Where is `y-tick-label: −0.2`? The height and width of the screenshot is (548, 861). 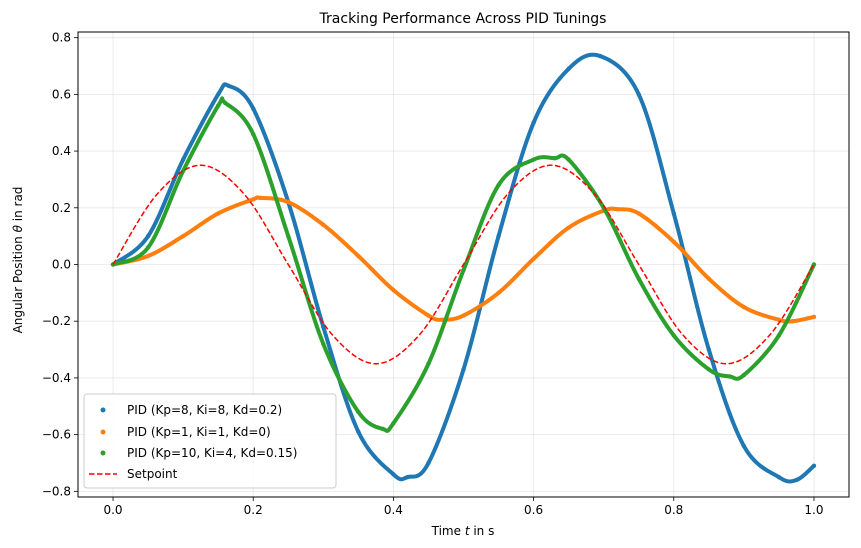 y-tick-label: −0.2 is located at coordinates (56, 321).